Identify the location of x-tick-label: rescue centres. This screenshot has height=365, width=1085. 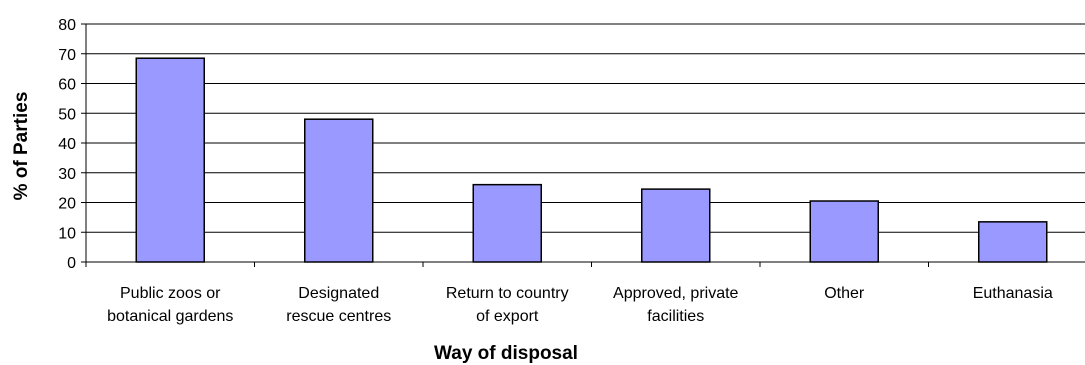
(338, 316).